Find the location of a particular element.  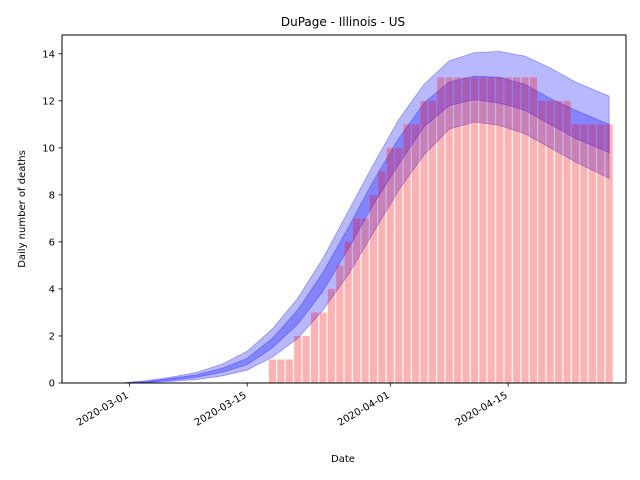

x-axis-label: Date is located at coordinates (343, 459).